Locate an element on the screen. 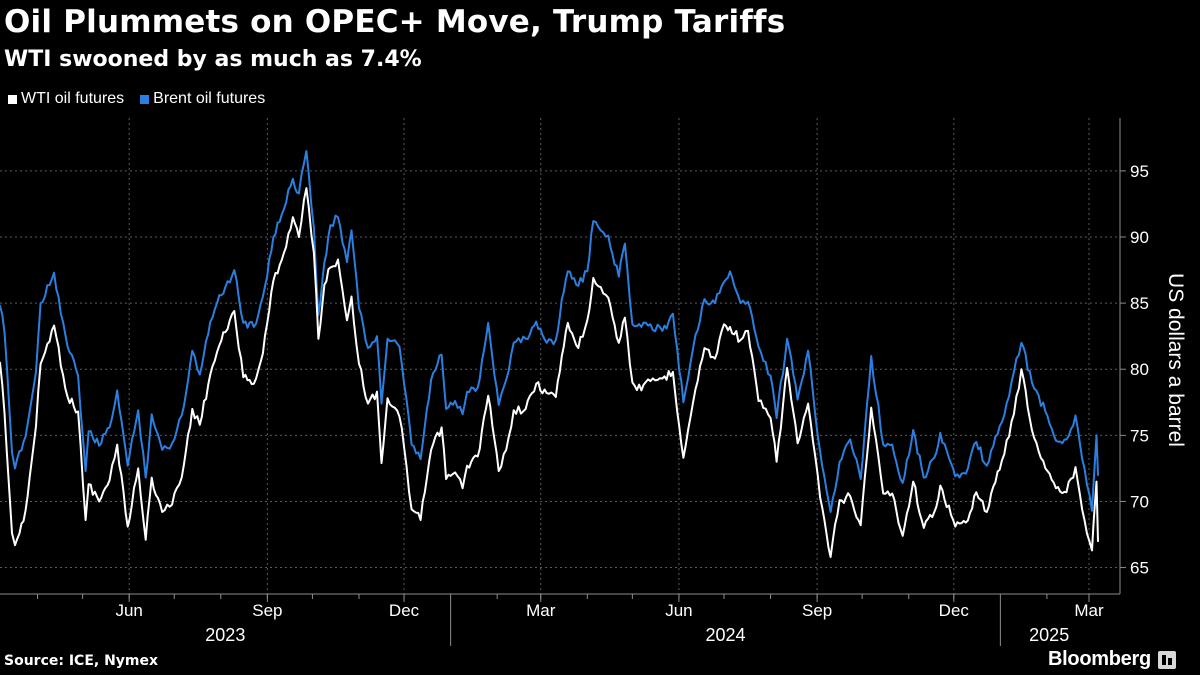 The height and width of the screenshot is (675, 1200). legend-label-wti: WTI oil futures is located at coordinates (73, 98).